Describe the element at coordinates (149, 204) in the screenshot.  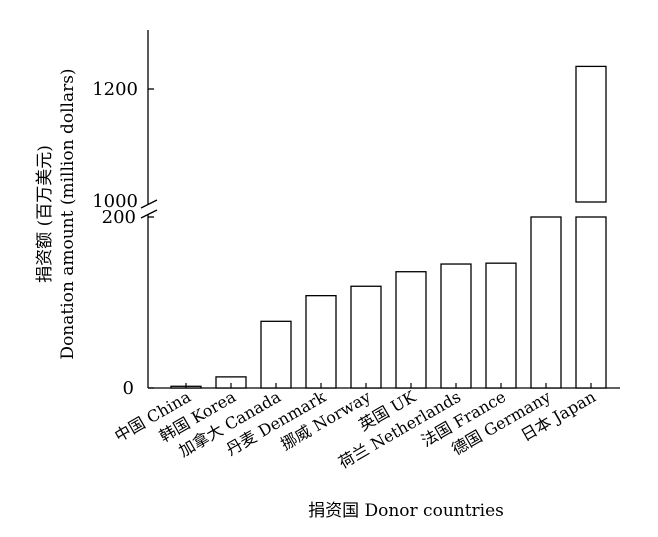
I see `axis-break-mark-upper` at that location.